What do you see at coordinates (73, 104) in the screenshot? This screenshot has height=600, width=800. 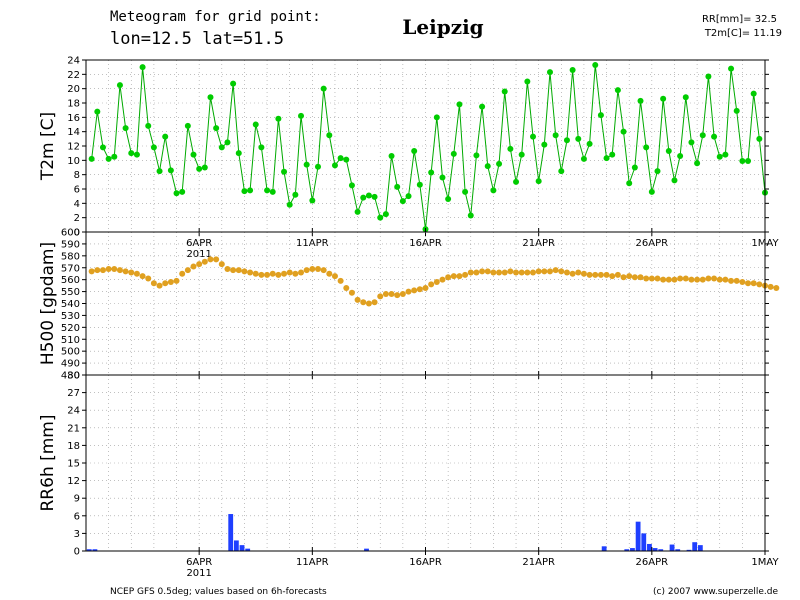 I see `y-tick-label: 18` at bounding box center [73, 104].